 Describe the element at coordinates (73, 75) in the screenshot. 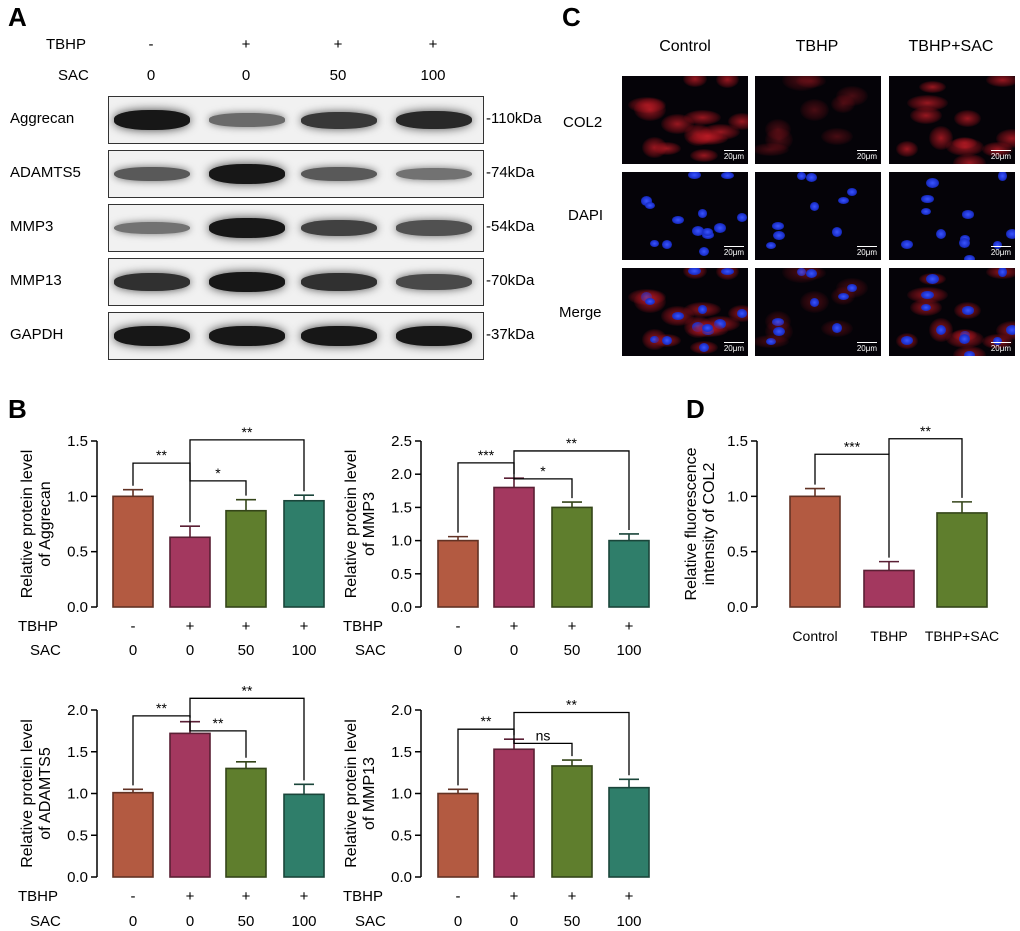

I see `wb-sac-label: SAC` at that location.